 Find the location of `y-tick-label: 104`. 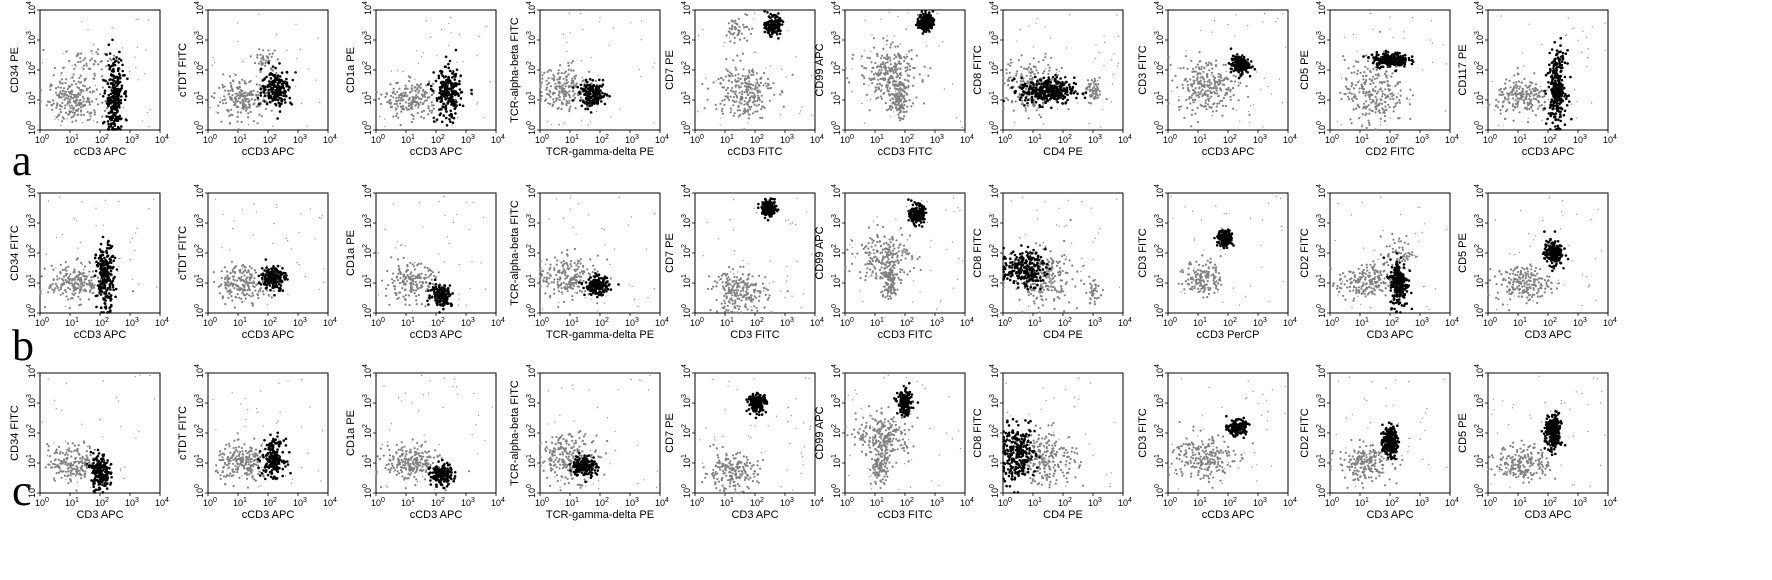

y-tick-label: 104 is located at coordinates (31, 8).